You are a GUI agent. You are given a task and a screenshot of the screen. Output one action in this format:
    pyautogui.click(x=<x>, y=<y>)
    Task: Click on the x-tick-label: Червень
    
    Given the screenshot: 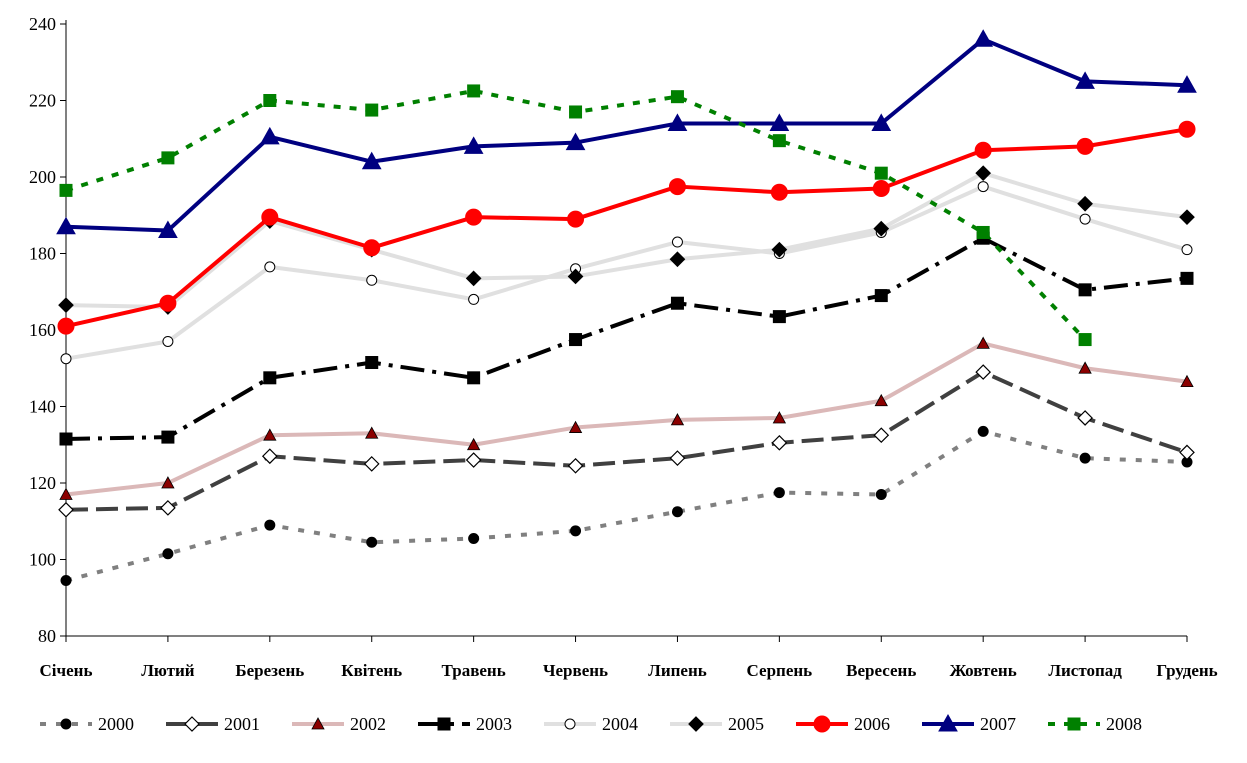 What is the action you would take?
    pyautogui.click(x=575, y=670)
    